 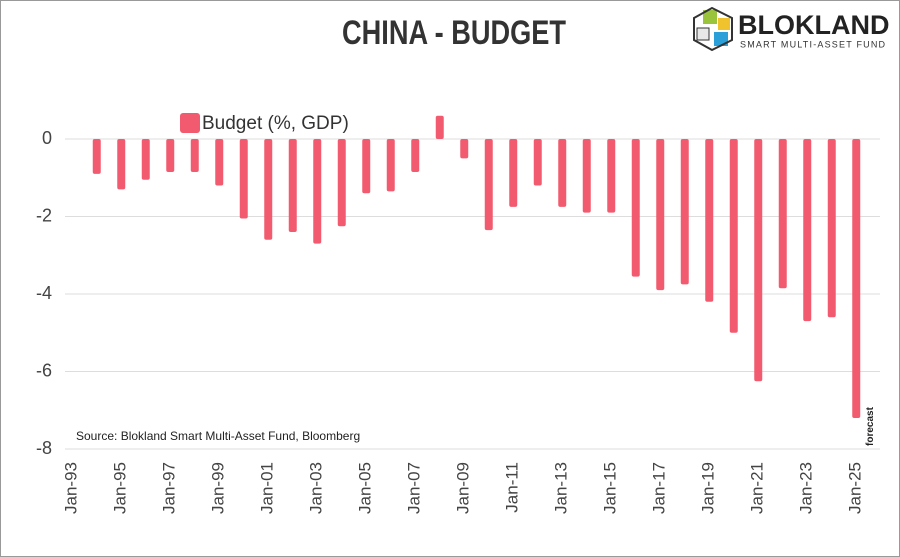 What do you see at coordinates (44, 448) in the screenshot?
I see `y-tick-label: -8` at bounding box center [44, 448].